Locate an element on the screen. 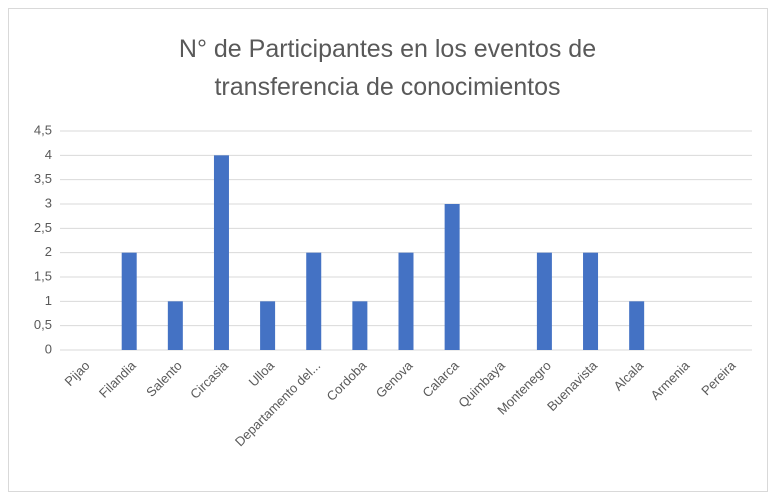  x-tick-label: Alcala is located at coordinates (629, 375).